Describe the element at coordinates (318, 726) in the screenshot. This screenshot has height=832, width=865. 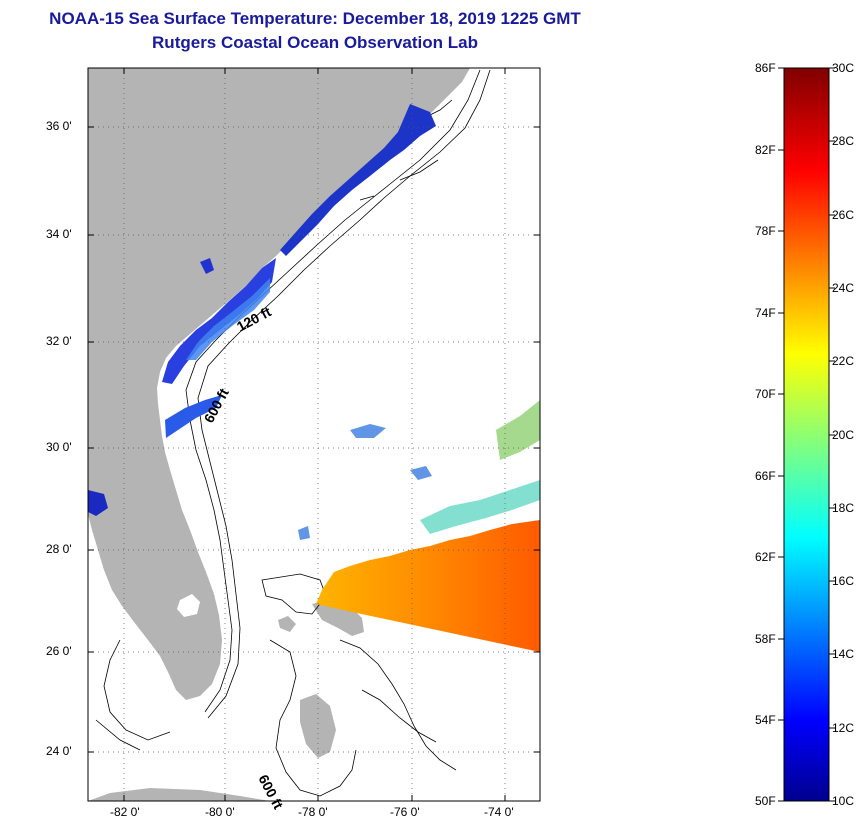
I see `land-bahamas-andros` at that location.